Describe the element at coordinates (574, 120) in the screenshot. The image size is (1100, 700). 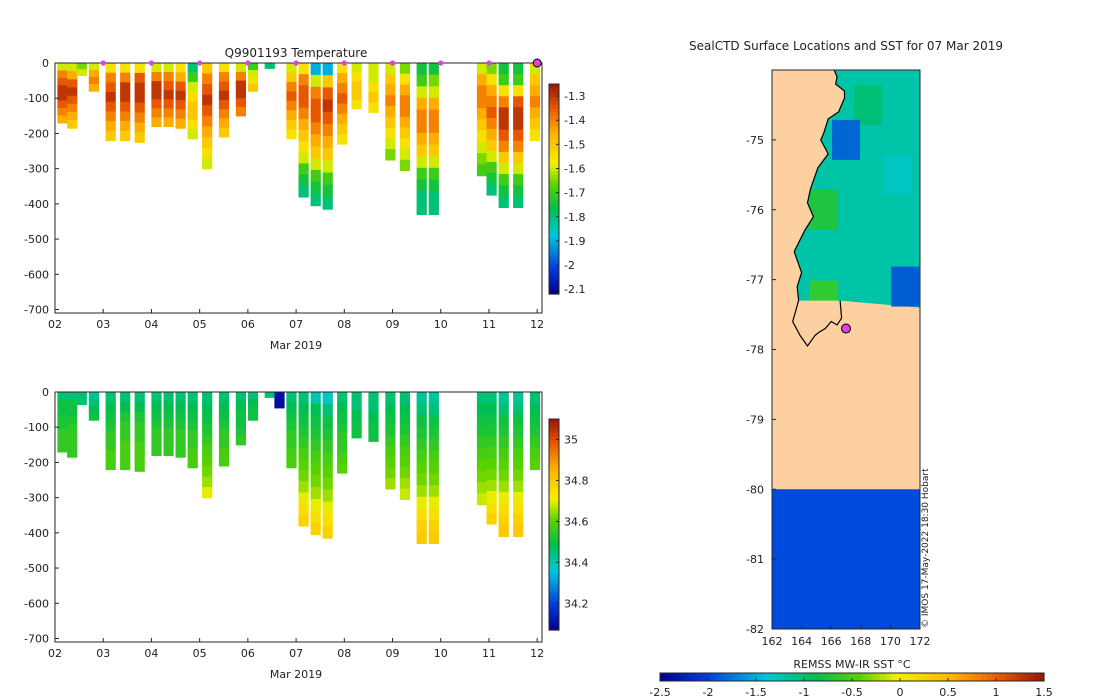
I see `colorbar-tick-label: -1.4` at that location.